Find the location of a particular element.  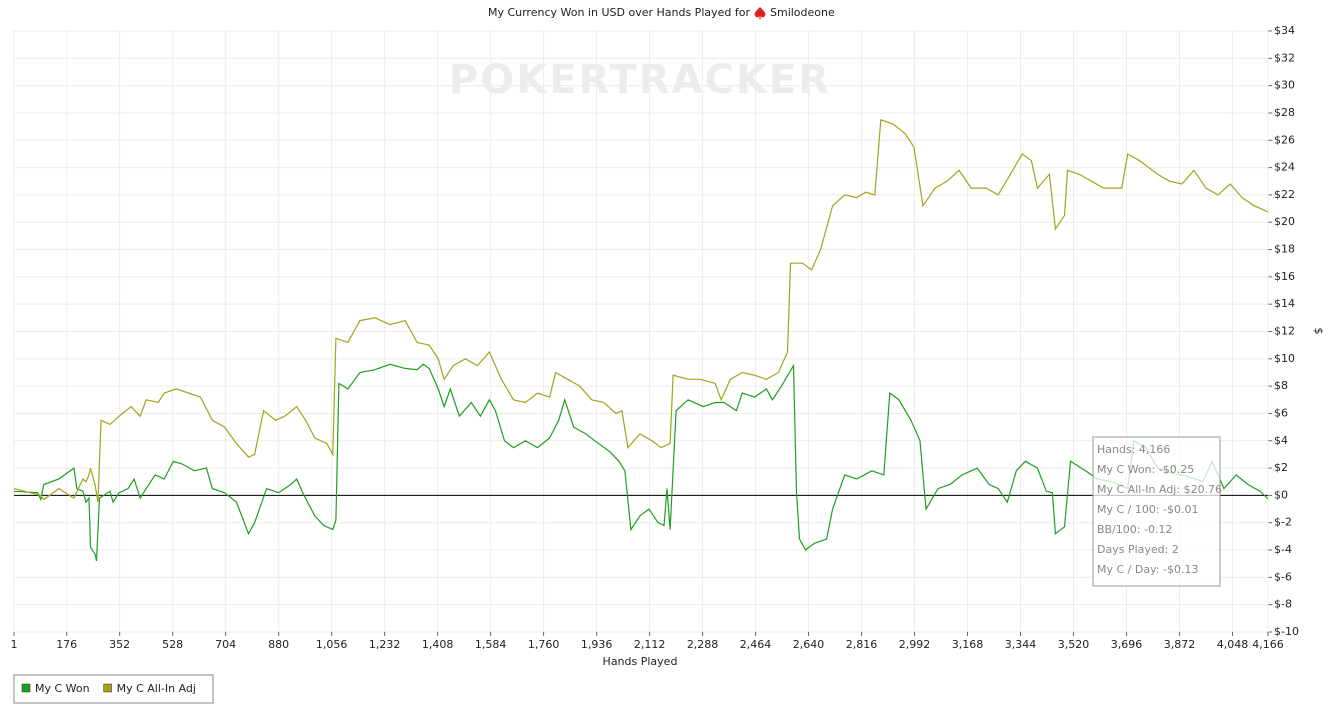

x-axis-label: Hands Played is located at coordinates (640, 661).